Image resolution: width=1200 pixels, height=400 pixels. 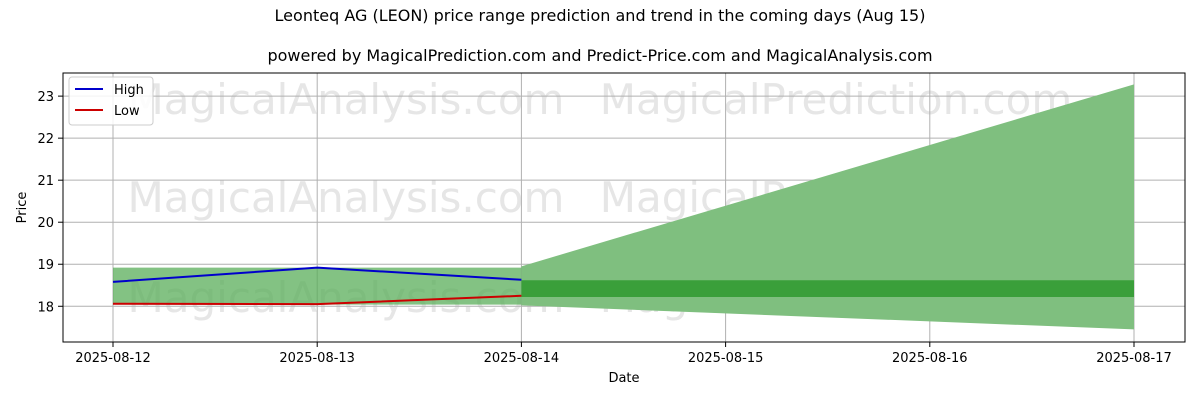 What do you see at coordinates (836, 99) in the screenshot?
I see `watermark-text: MagicalPrediction.com` at bounding box center [836, 99].